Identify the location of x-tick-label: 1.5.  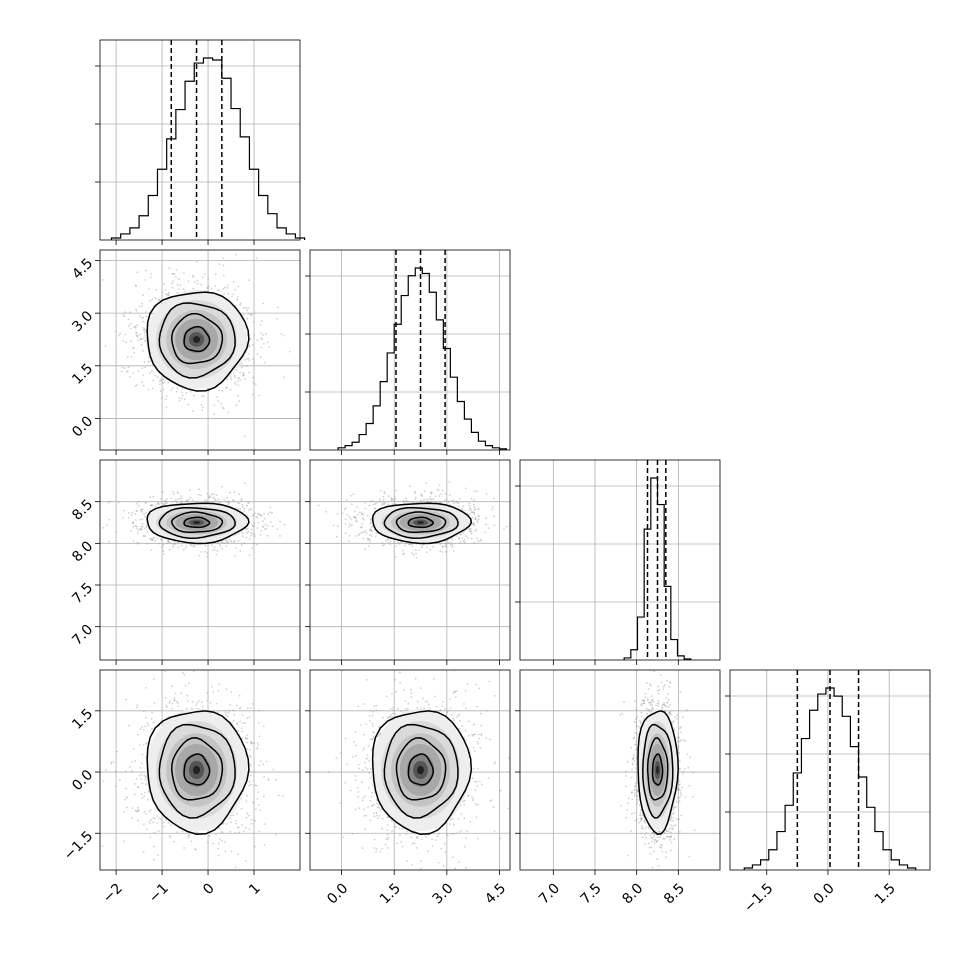
(885, 893).